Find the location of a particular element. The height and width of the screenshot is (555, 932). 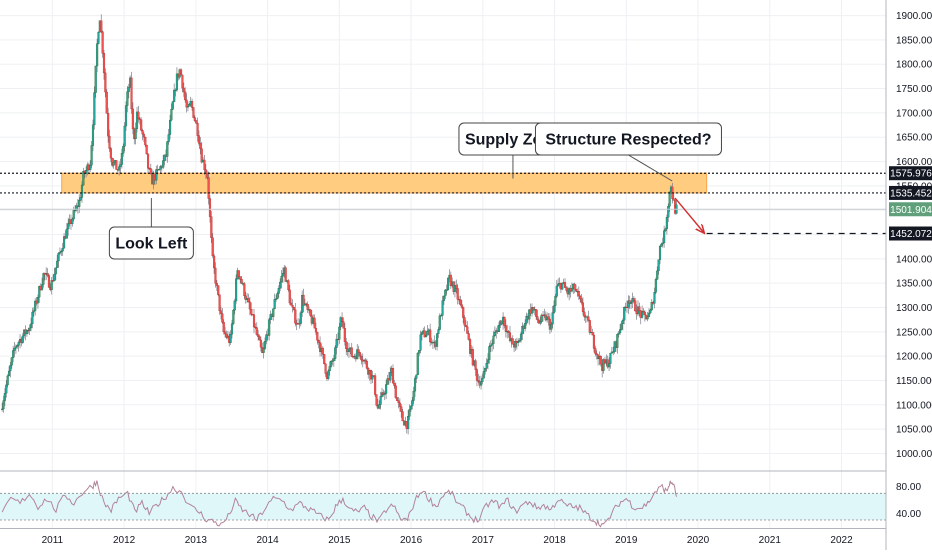

x-tick-label: 2014 is located at coordinates (267, 540).